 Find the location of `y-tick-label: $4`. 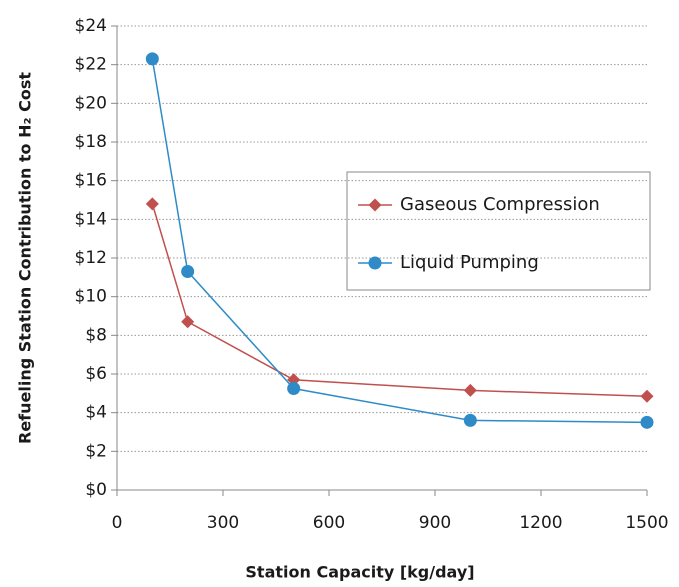

y-tick-label: $4 is located at coordinates (96, 413).